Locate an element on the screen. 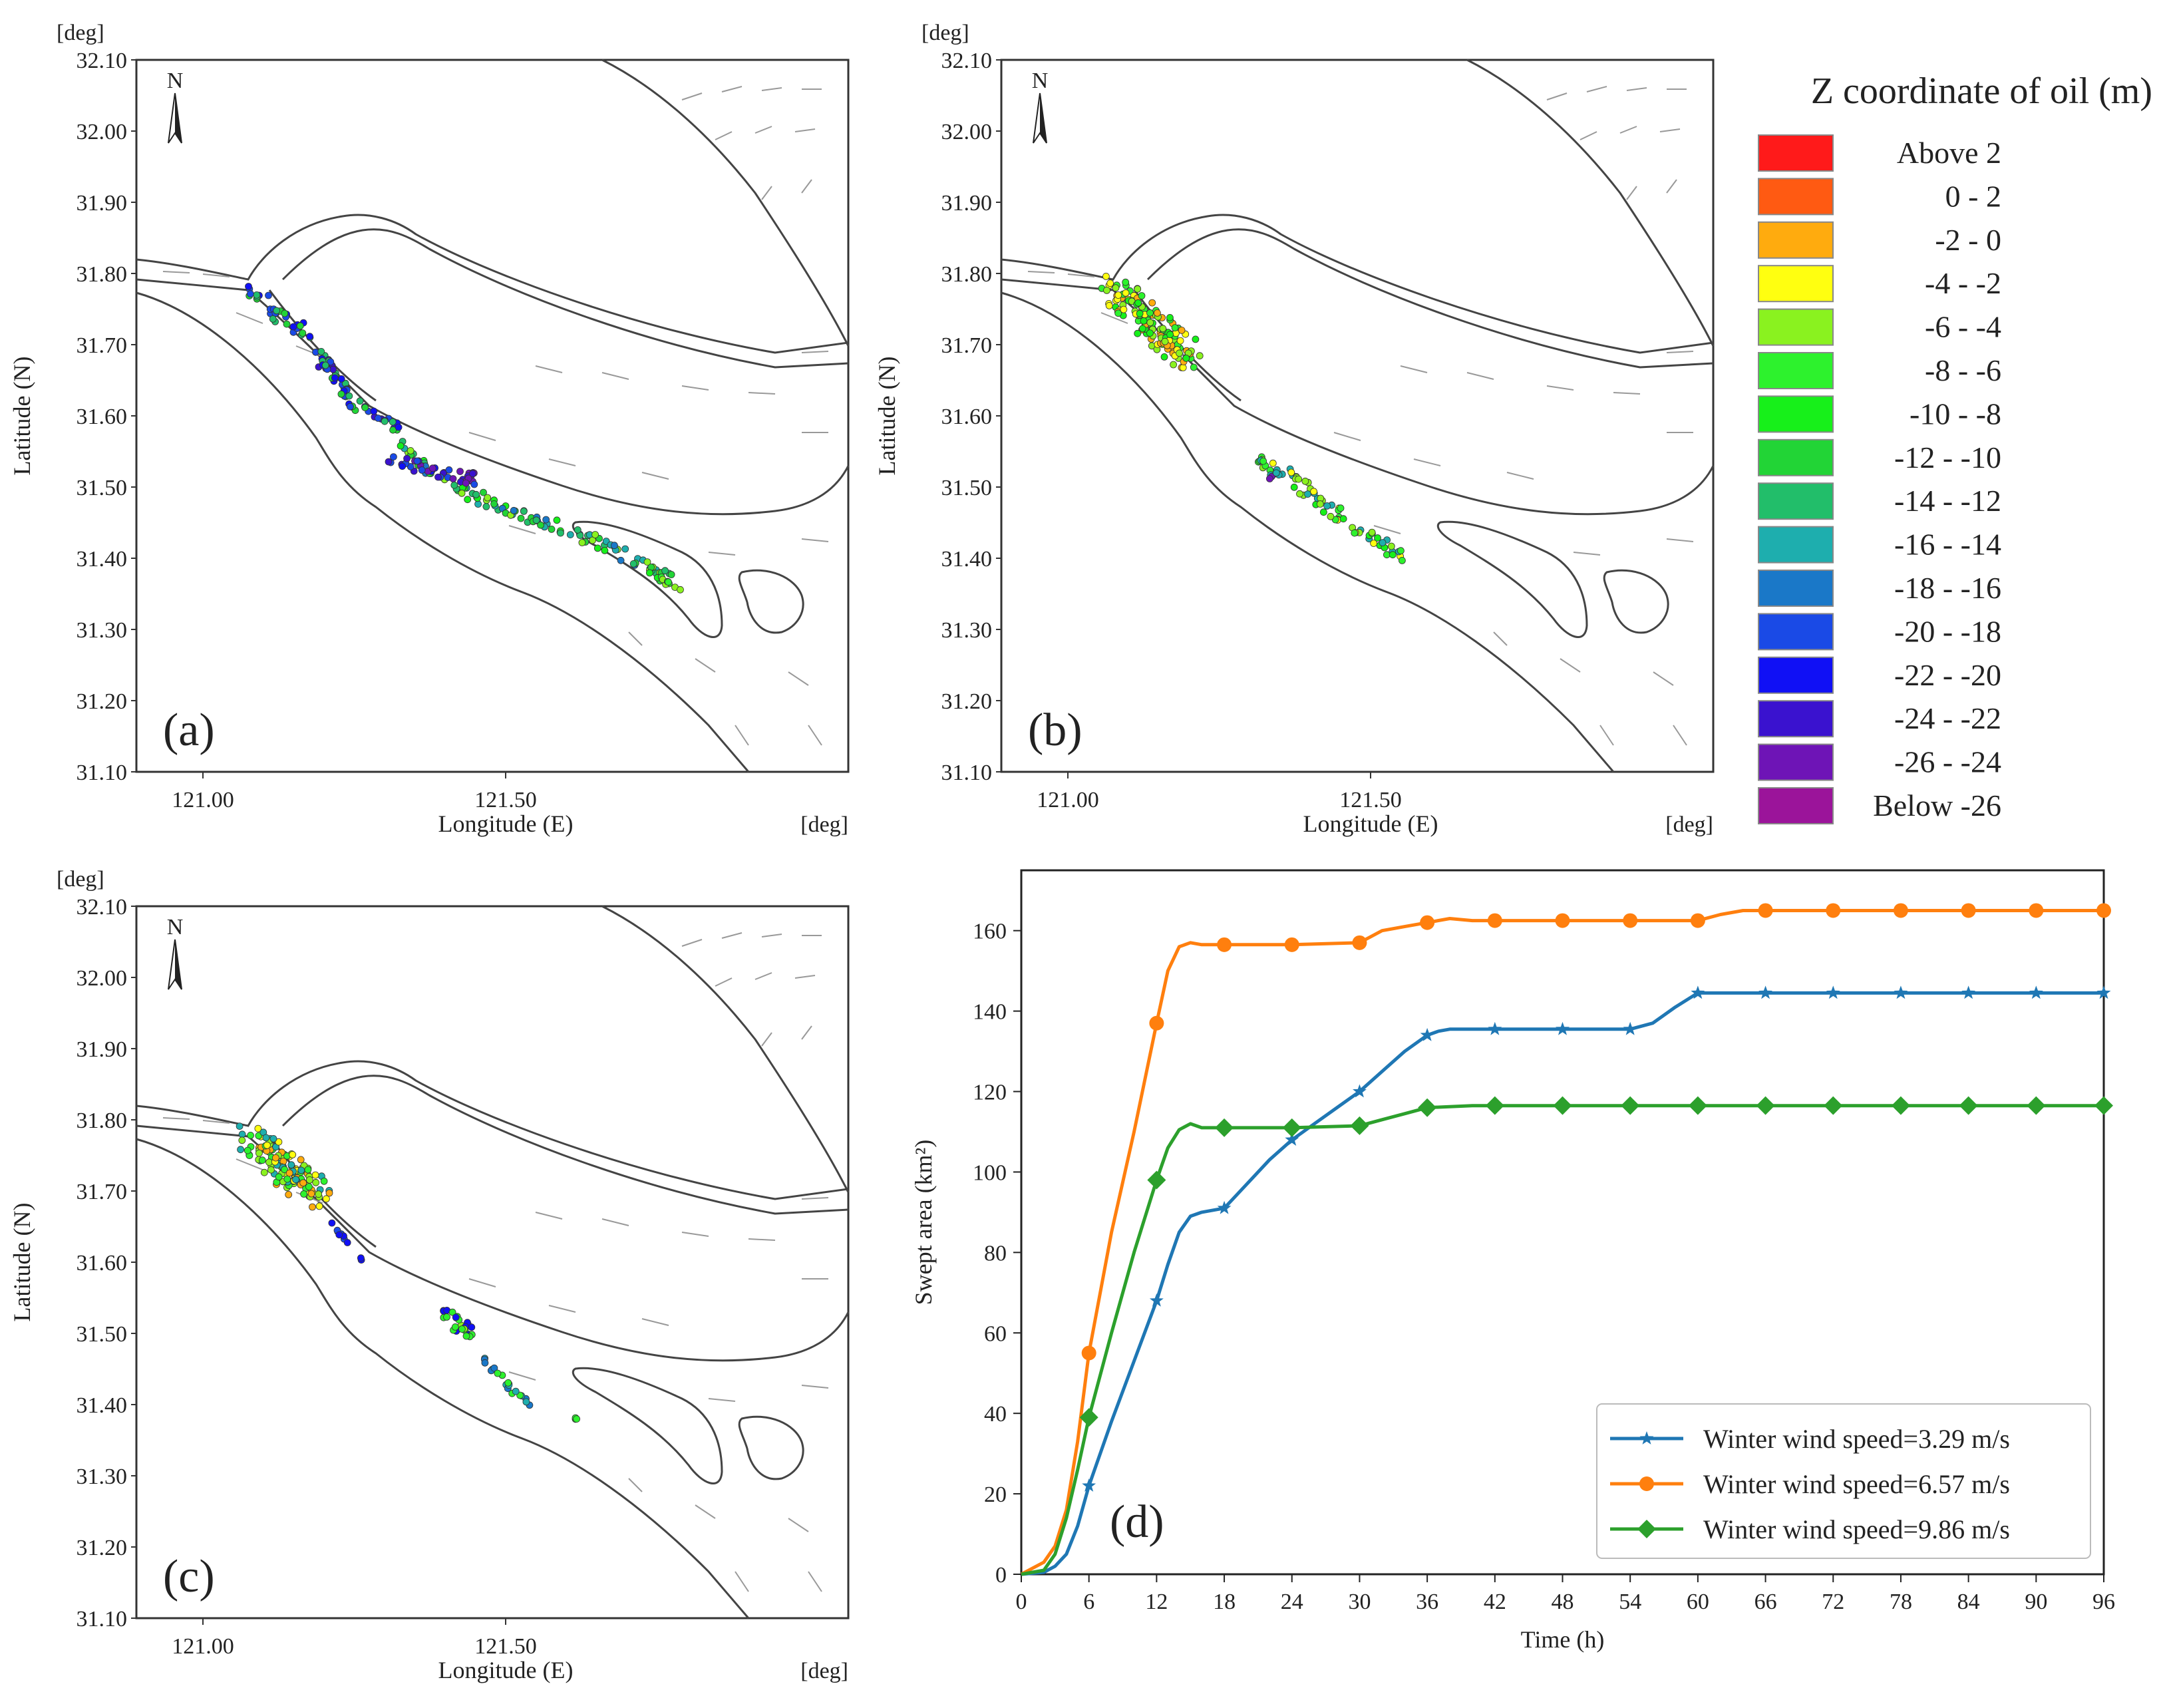  x-tick-label: 30 is located at coordinates (1359, 1602).